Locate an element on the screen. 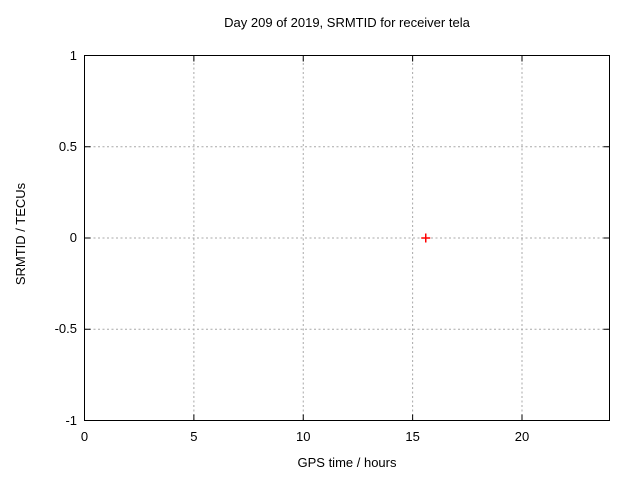  y-tick-label: 1 is located at coordinates (73, 55).